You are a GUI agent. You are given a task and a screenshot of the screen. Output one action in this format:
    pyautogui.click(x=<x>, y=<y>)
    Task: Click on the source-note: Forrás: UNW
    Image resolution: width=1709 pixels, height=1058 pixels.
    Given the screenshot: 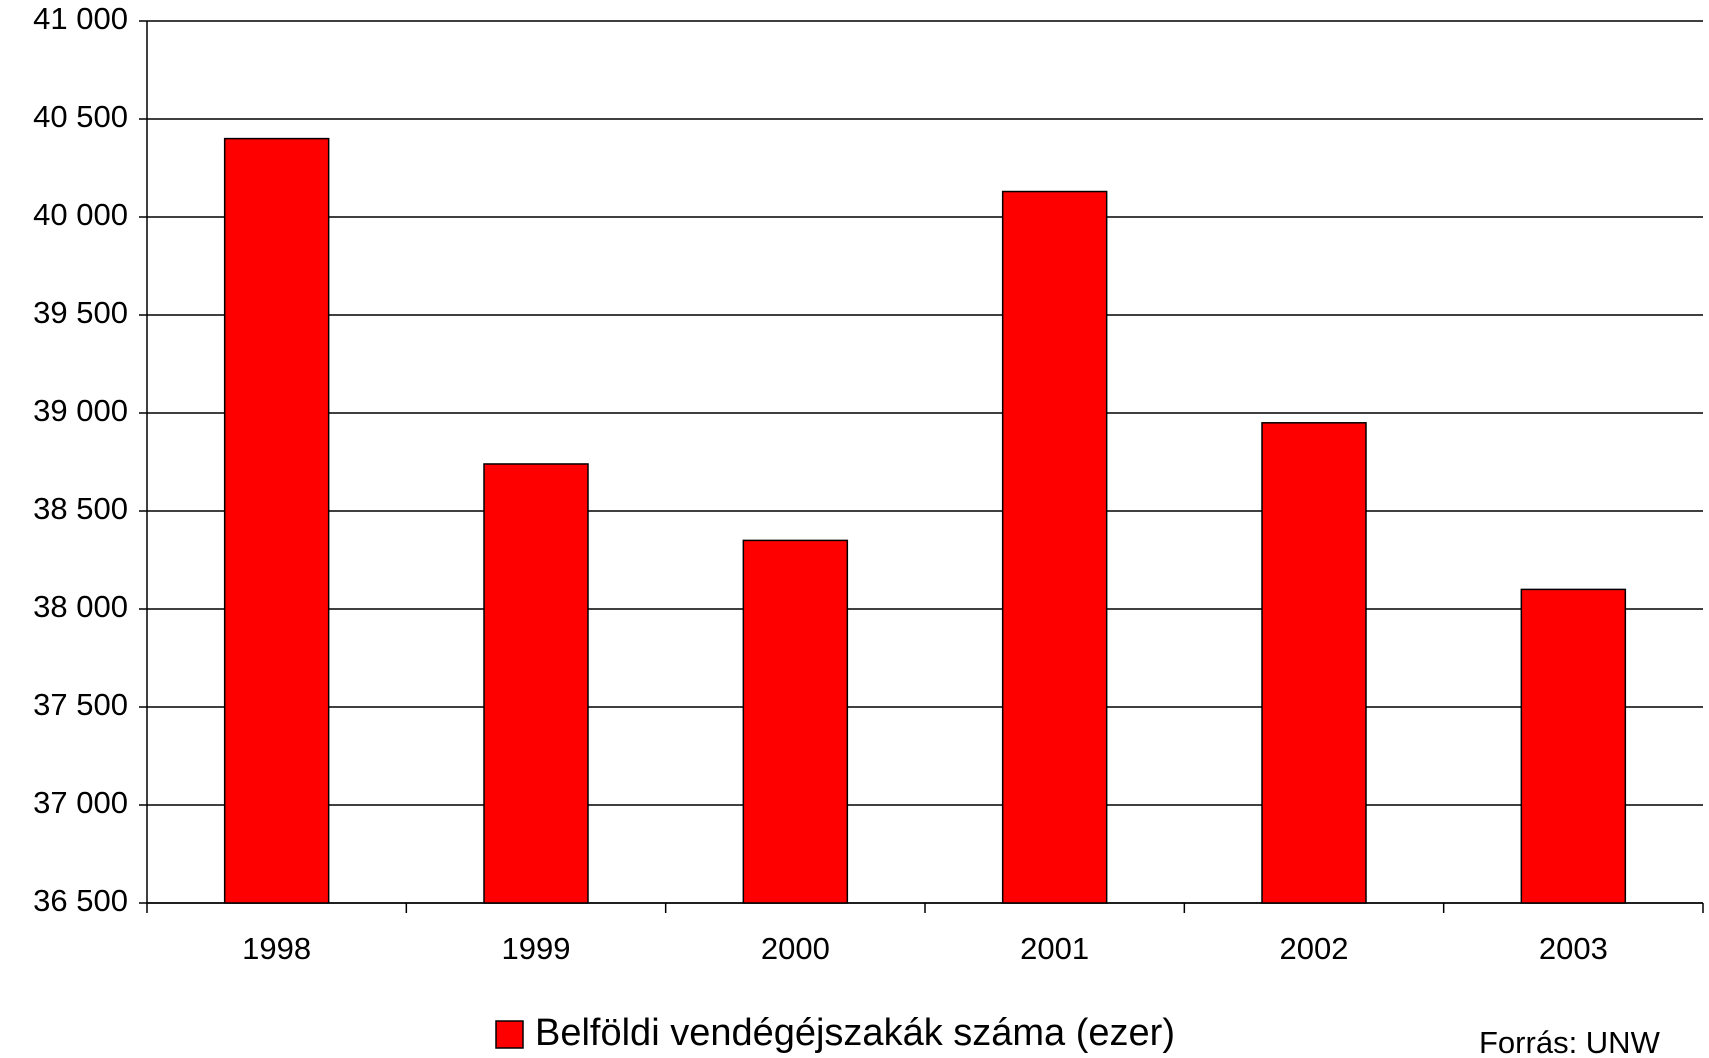 What is the action you would take?
    pyautogui.click(x=1570, y=1041)
    